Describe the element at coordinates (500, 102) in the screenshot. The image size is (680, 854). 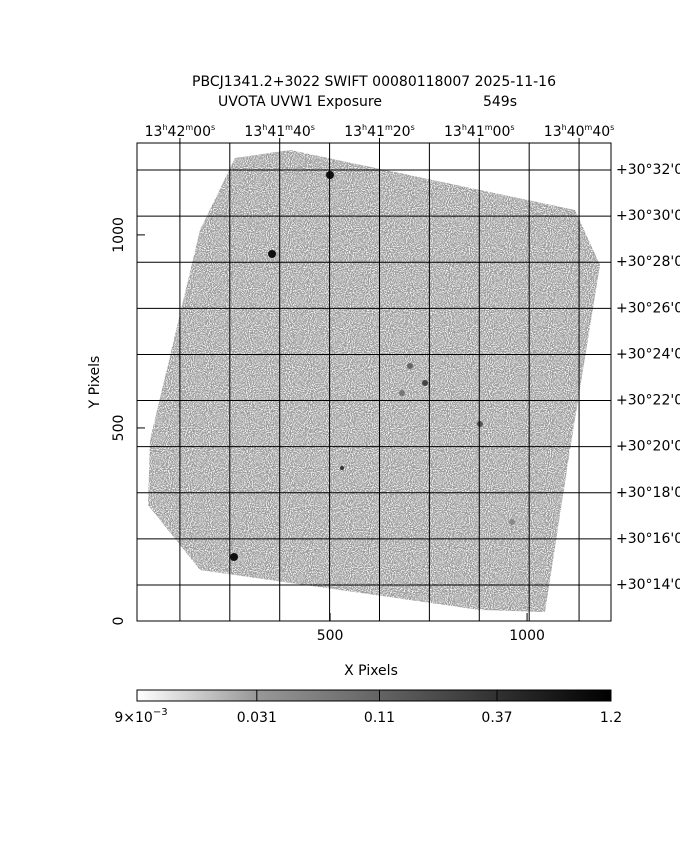
I see `exposure-time: 549s` at that location.